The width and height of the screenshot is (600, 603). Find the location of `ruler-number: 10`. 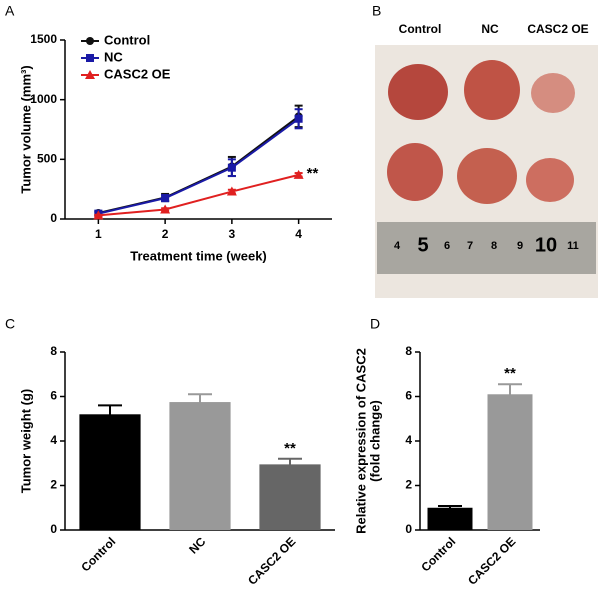

ruler-number: 10 is located at coordinates (546, 245).